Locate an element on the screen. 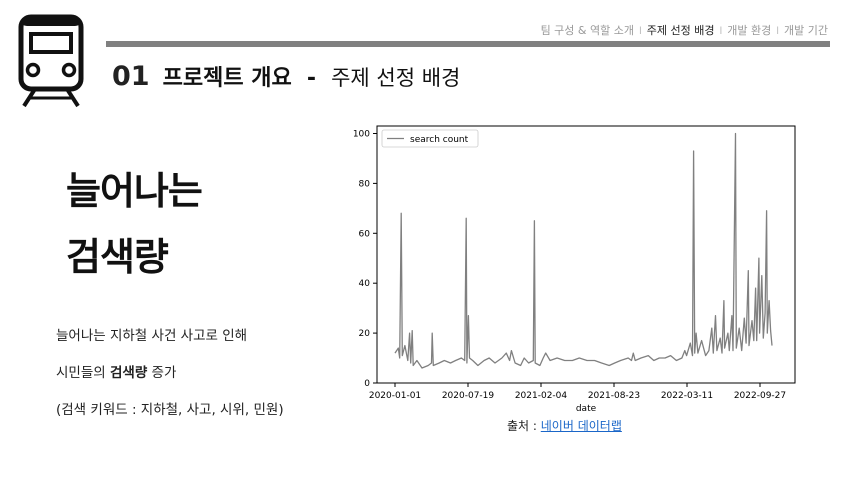 The image size is (848, 478). source-label: 출처 : is located at coordinates (524, 426).